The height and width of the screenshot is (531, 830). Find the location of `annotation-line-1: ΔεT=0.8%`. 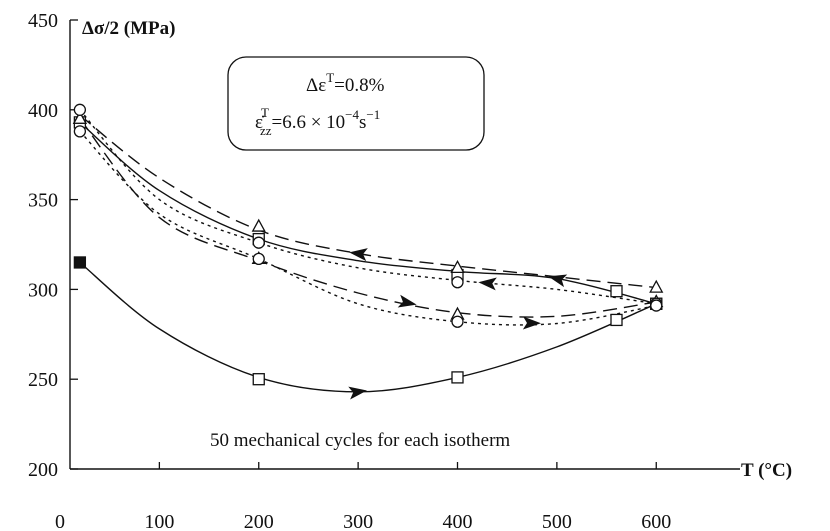

annotation-line-1: ΔεT=0.8% is located at coordinates (345, 83).